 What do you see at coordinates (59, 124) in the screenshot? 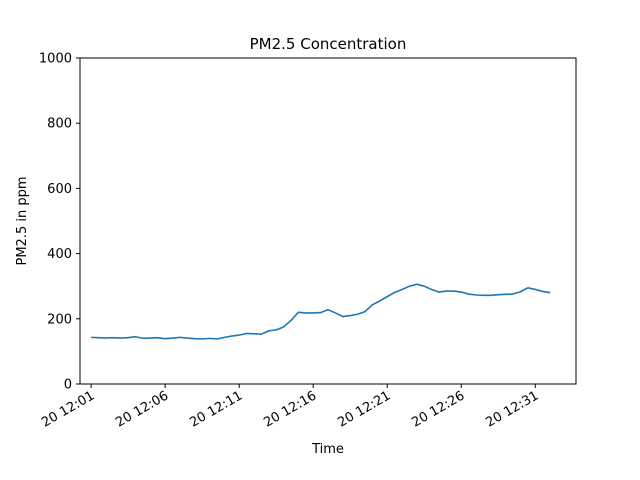
I see `y-tick-label: 800` at bounding box center [59, 124].